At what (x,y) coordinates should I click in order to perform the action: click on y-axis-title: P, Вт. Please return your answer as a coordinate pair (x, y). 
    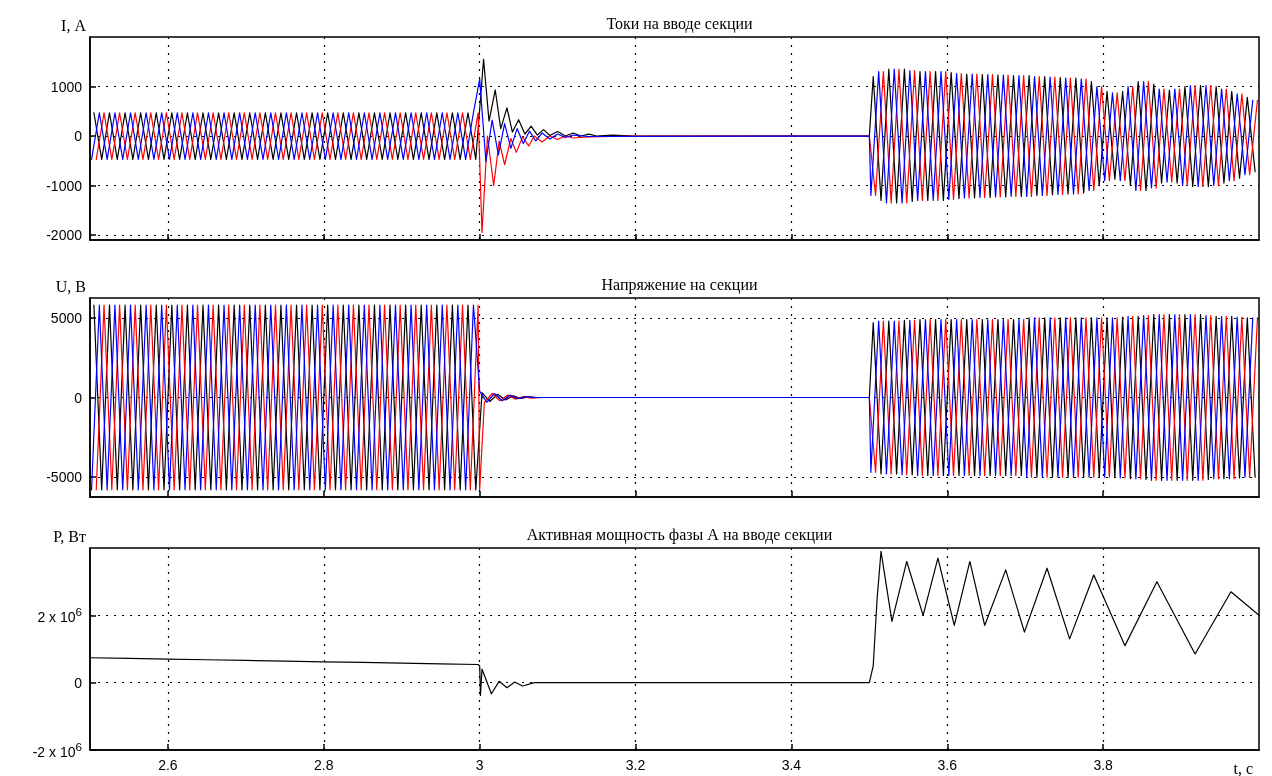
    Looking at the image, I should click on (69, 536).